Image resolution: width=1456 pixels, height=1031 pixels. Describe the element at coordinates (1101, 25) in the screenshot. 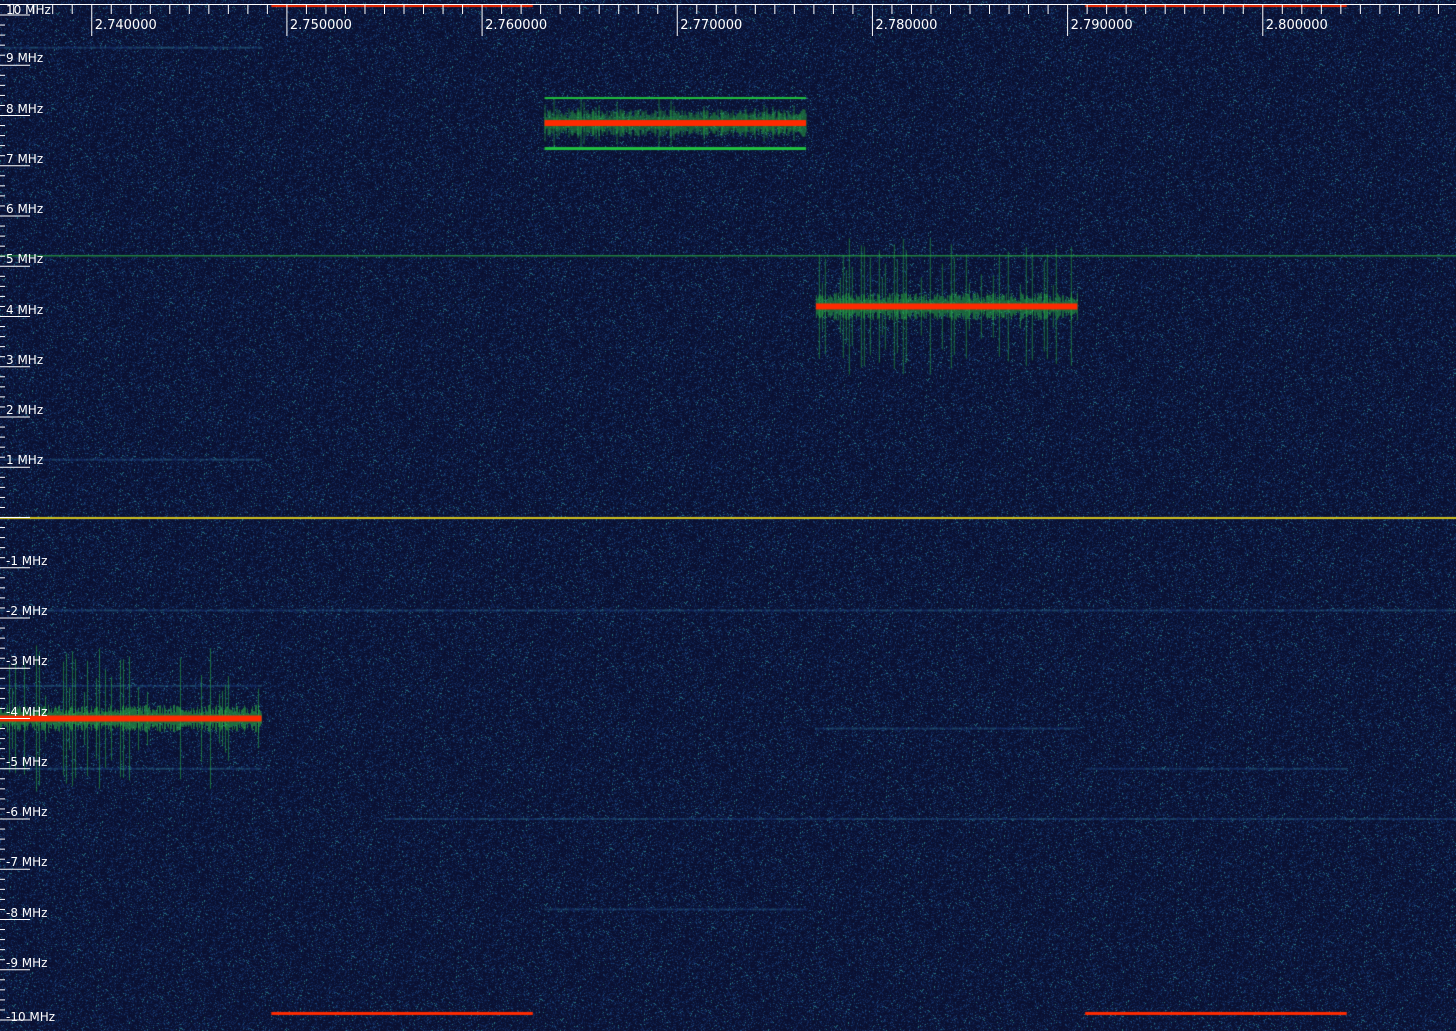

I see `time-tick-label: 2.790000` at that location.